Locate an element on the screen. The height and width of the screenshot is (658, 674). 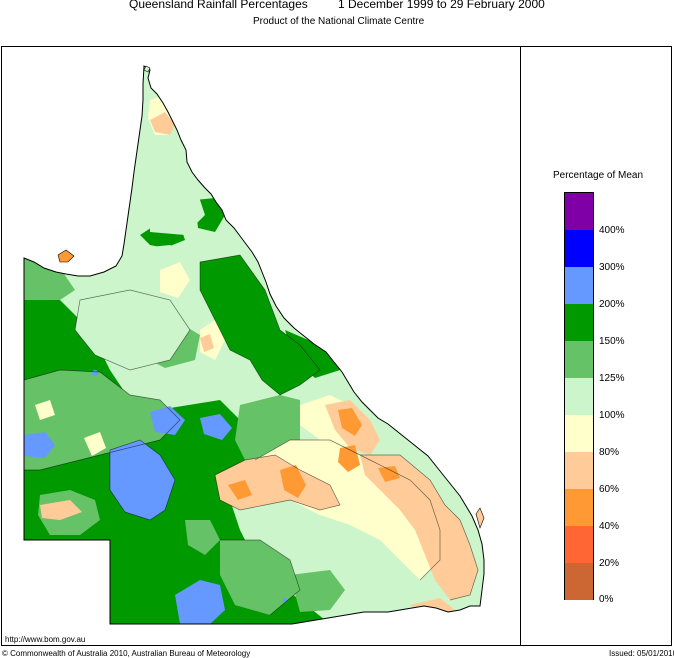
legend-color-bar is located at coordinates (579, 396).